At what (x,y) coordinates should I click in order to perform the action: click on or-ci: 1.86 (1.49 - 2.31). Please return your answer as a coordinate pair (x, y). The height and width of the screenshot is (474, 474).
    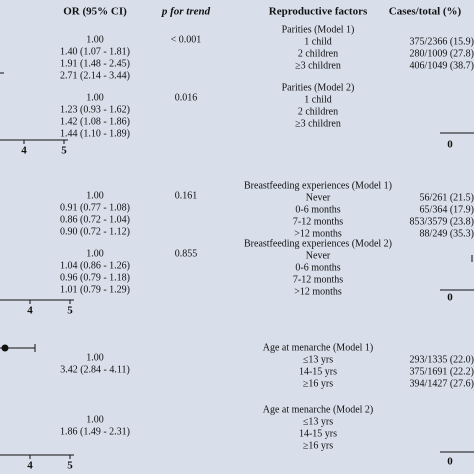
    Looking at the image, I should click on (95, 431).